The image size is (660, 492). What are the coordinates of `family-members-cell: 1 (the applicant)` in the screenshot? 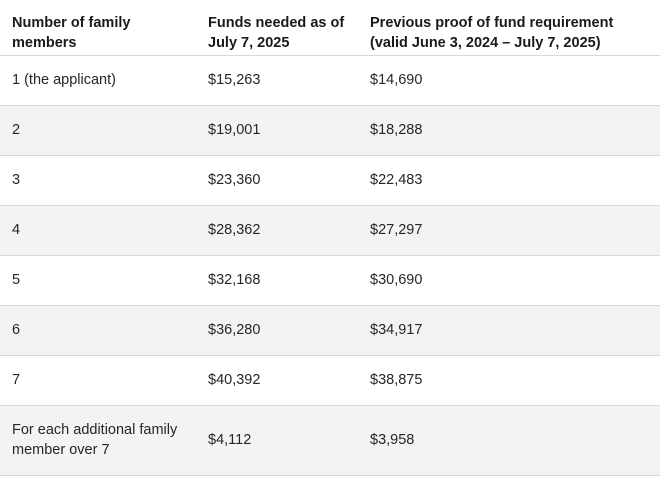 It's located at (98, 80).